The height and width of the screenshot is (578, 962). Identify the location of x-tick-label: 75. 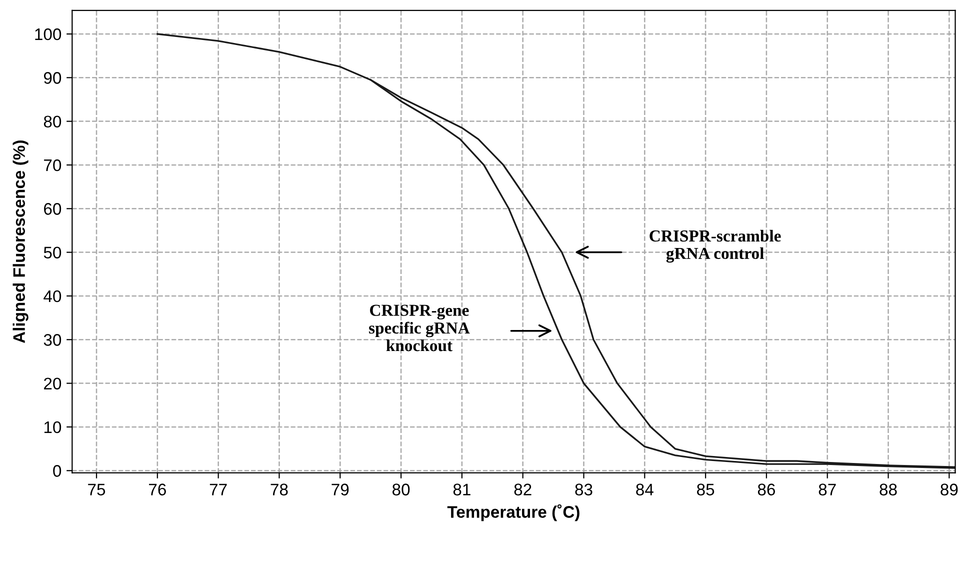
(97, 490).